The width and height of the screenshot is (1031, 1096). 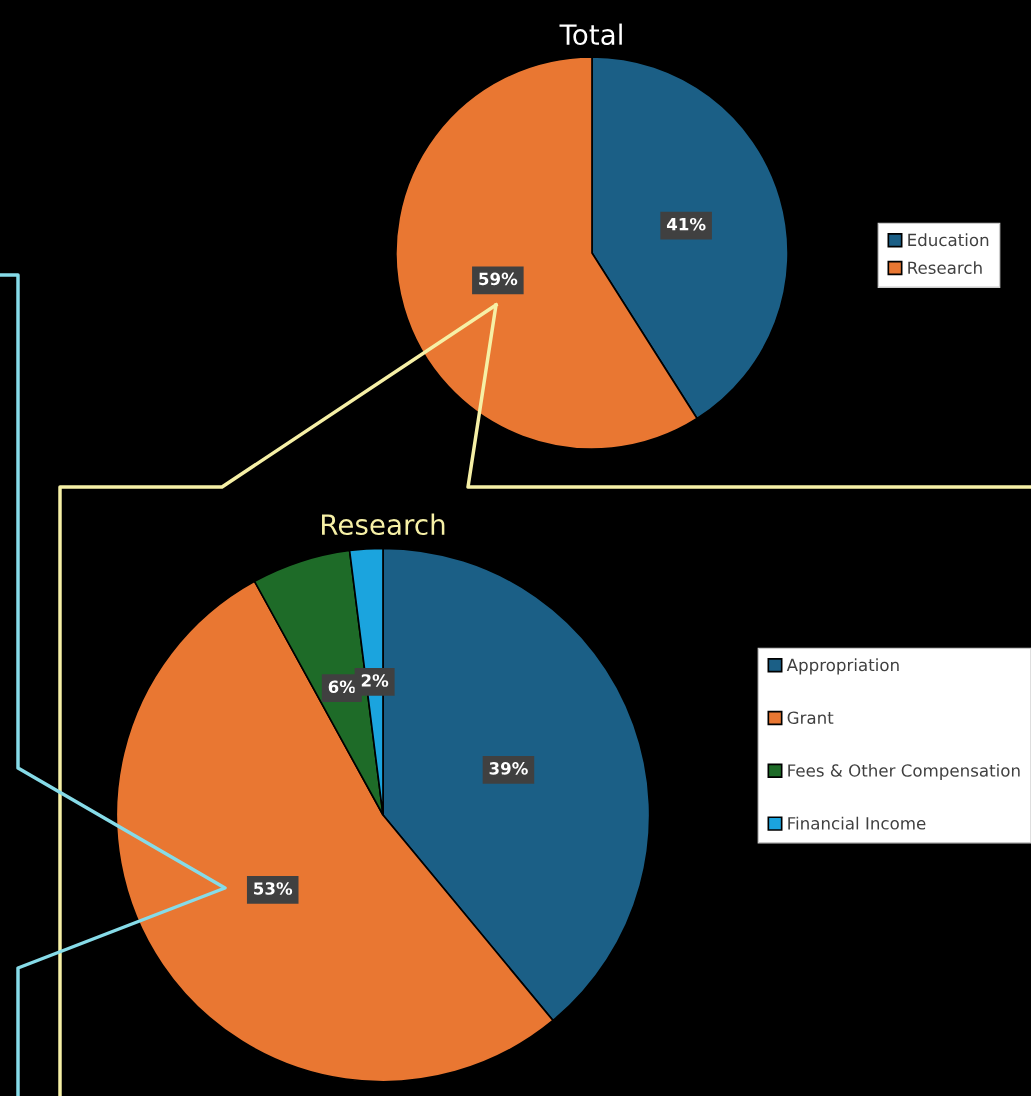 What do you see at coordinates (904, 772) in the screenshot?
I see `legend-label: Fees & Other Compensation` at bounding box center [904, 772].